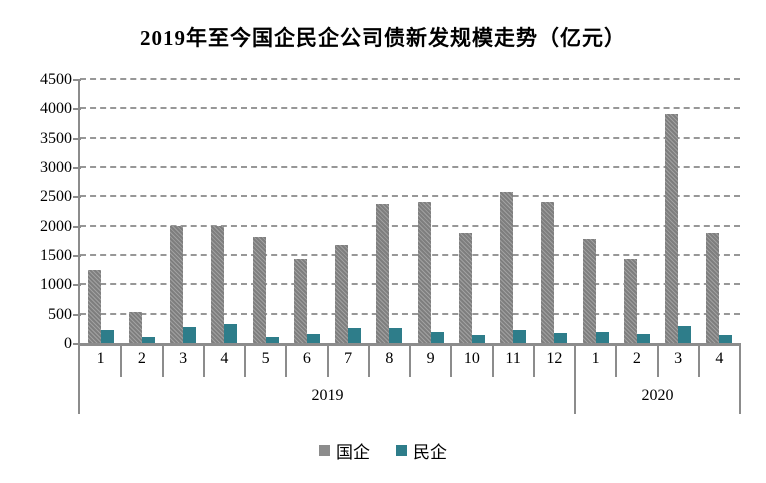 This screenshot has width=766, height=483. Describe the element at coordinates (56, 109) in the screenshot. I see `y-axis-tick-label: 4000` at that location.